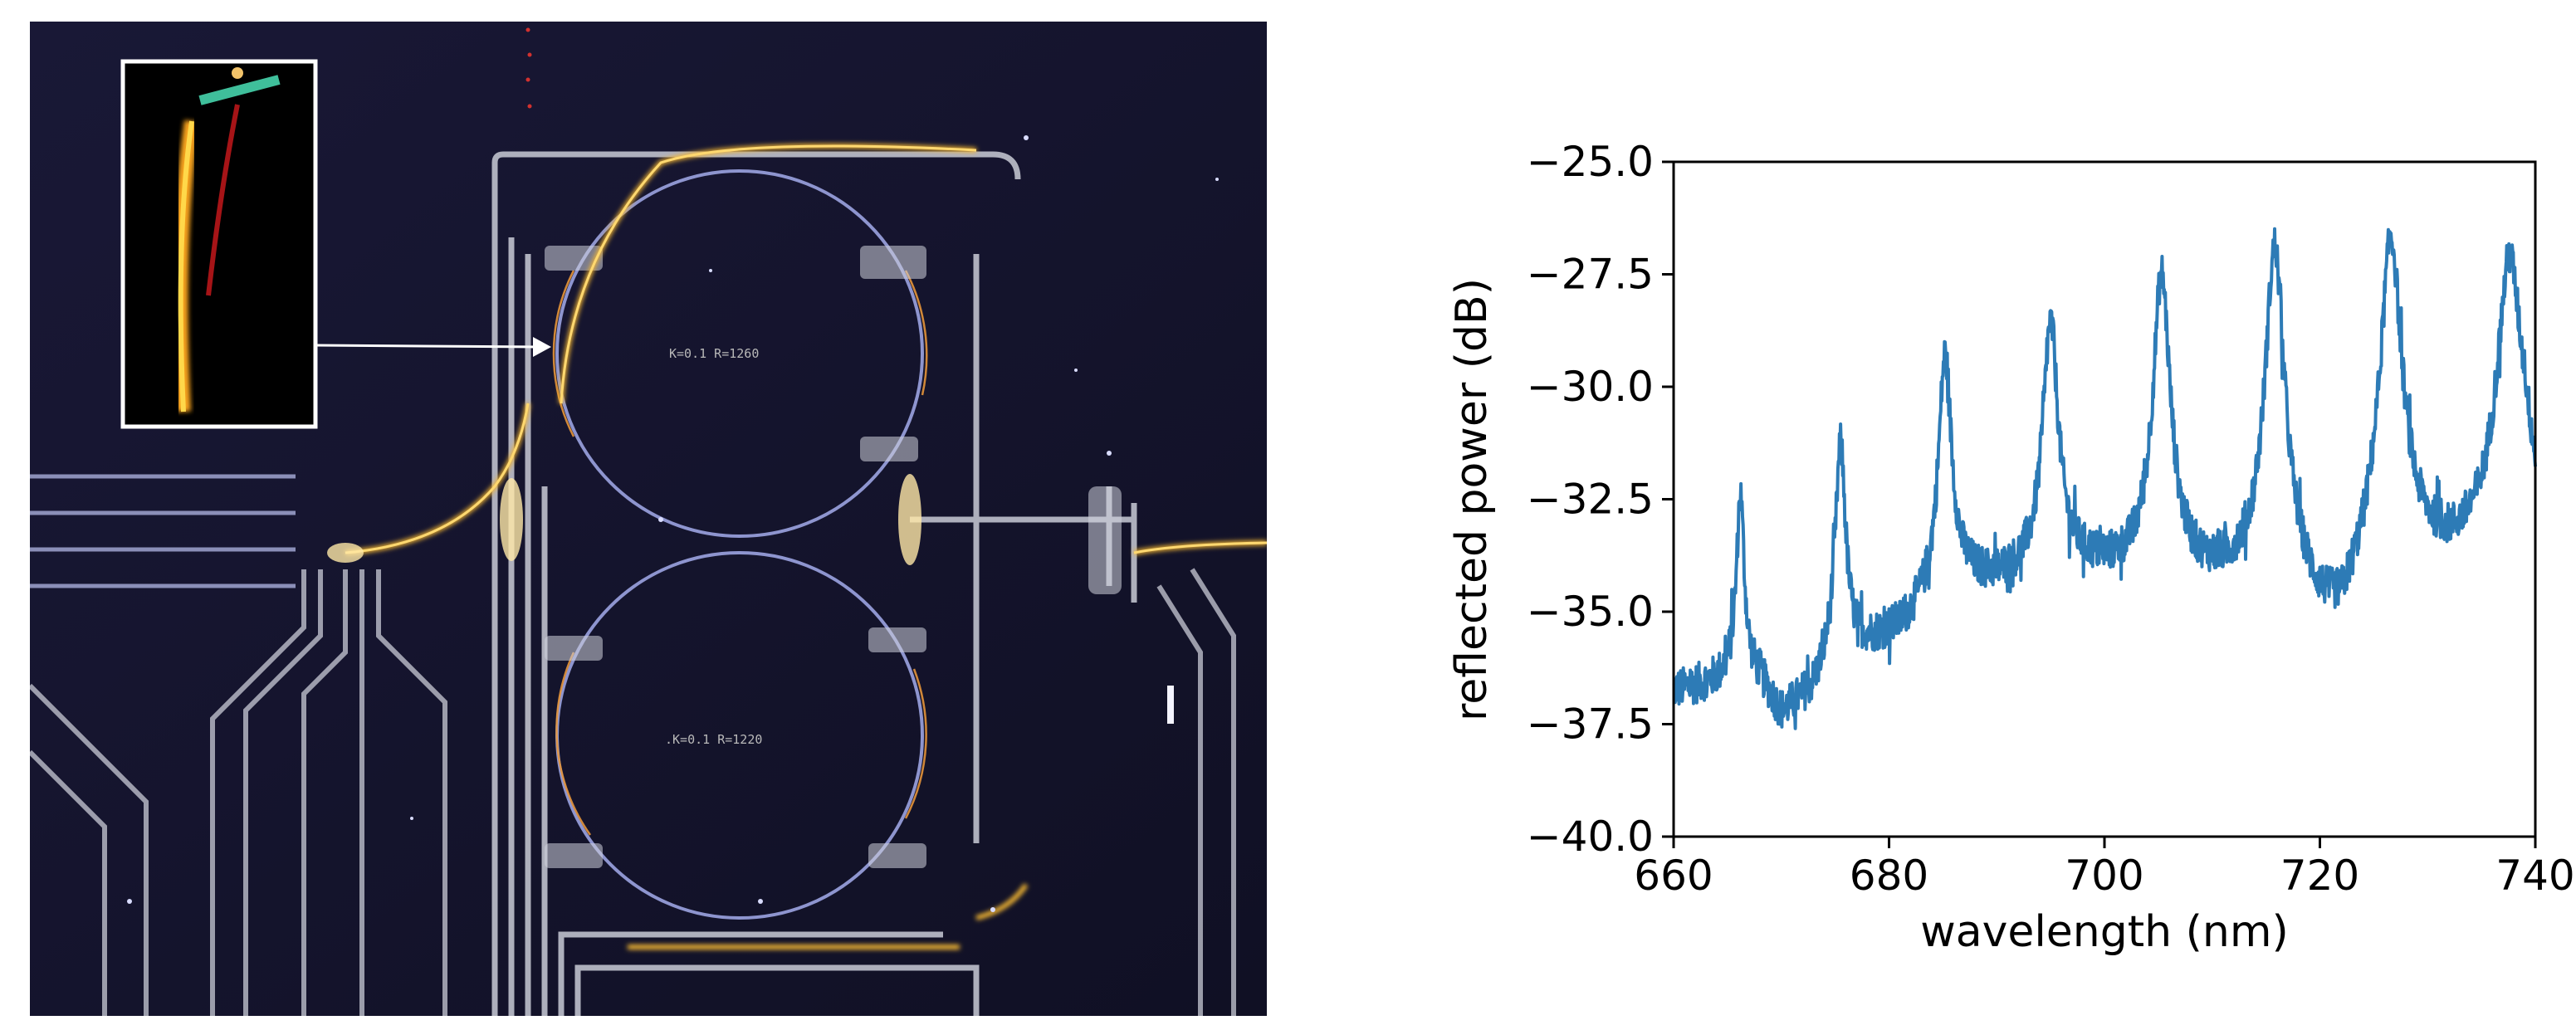 This screenshot has width=2576, height=1030. What do you see at coordinates (1590, 500) in the screenshot?
I see `y-tick-label: −32.5` at bounding box center [1590, 500].